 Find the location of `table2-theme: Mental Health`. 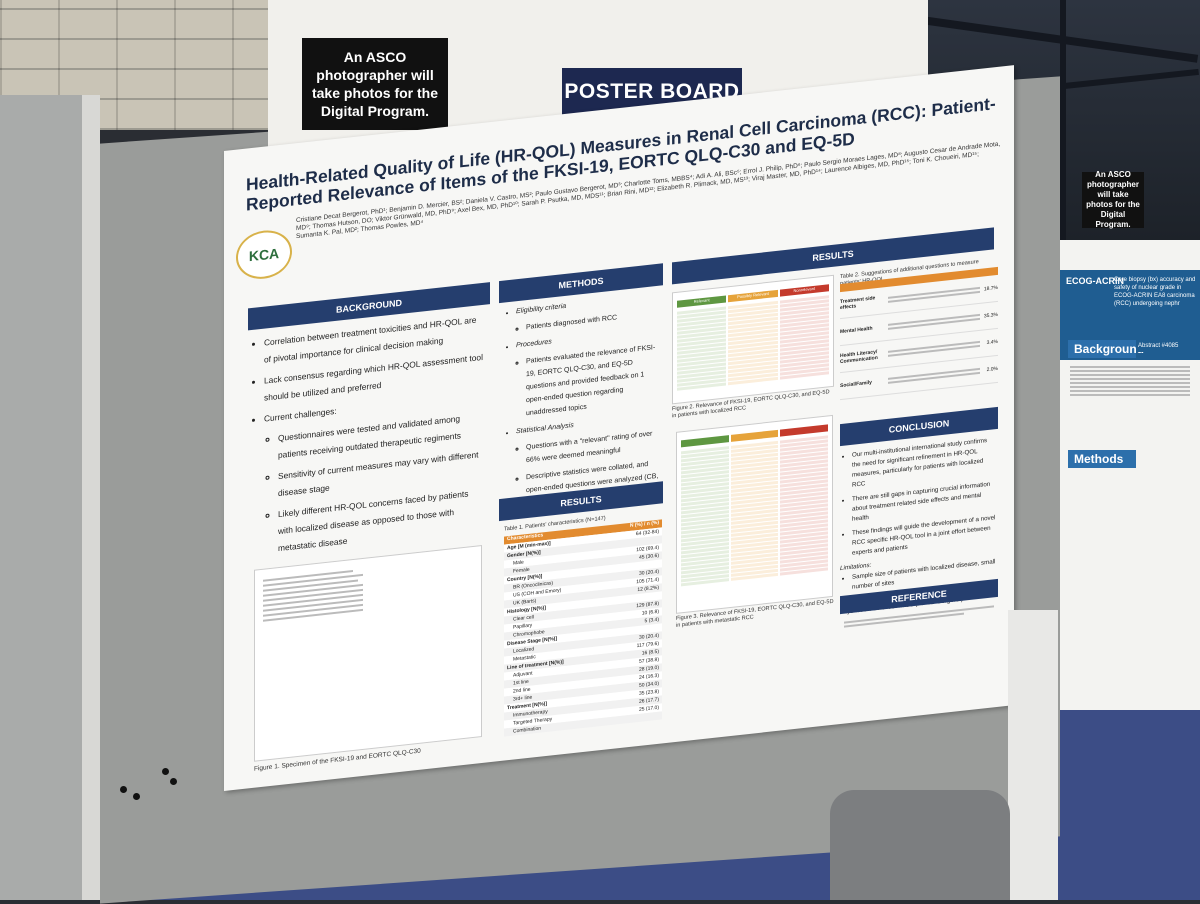

table2-theme: Mental Health is located at coordinates (856, 330).